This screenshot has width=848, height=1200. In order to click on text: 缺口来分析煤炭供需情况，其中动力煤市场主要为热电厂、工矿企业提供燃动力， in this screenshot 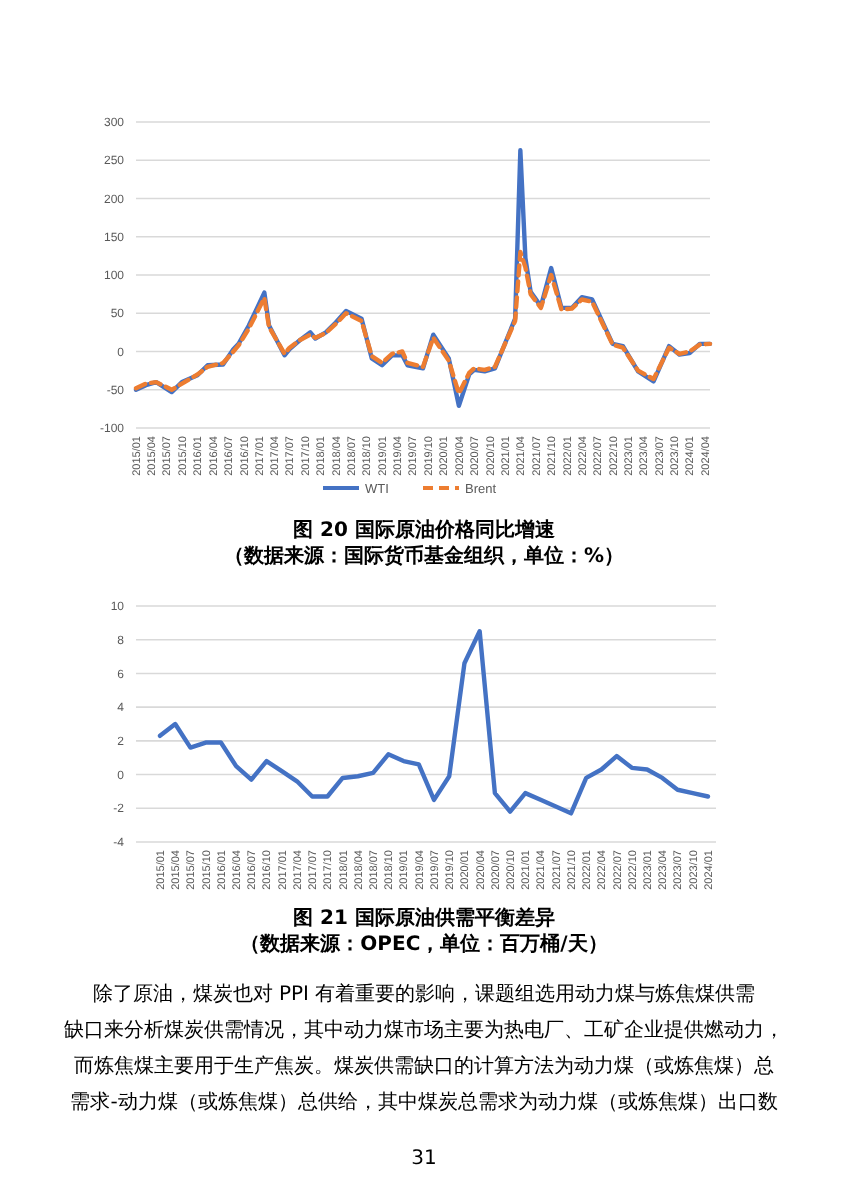, I will do `click(424, 1030)`.